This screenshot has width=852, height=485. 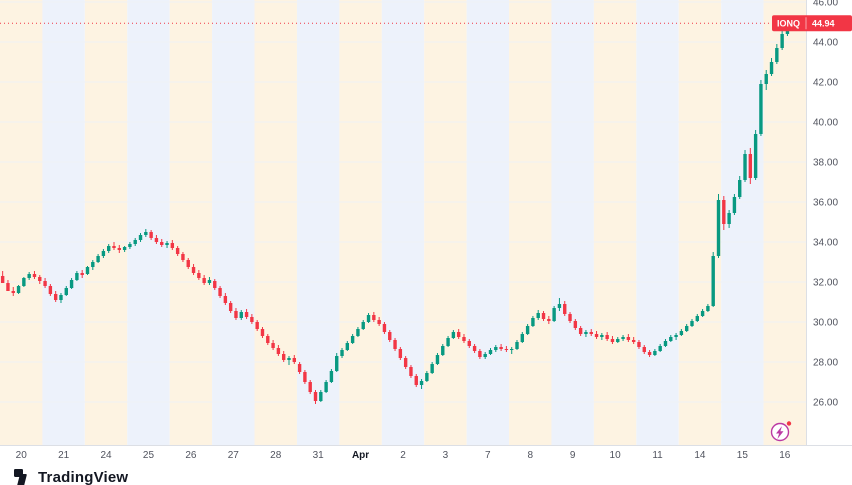 What do you see at coordinates (825, 363) in the screenshot?
I see `price-tick-label: 28.00` at bounding box center [825, 363].